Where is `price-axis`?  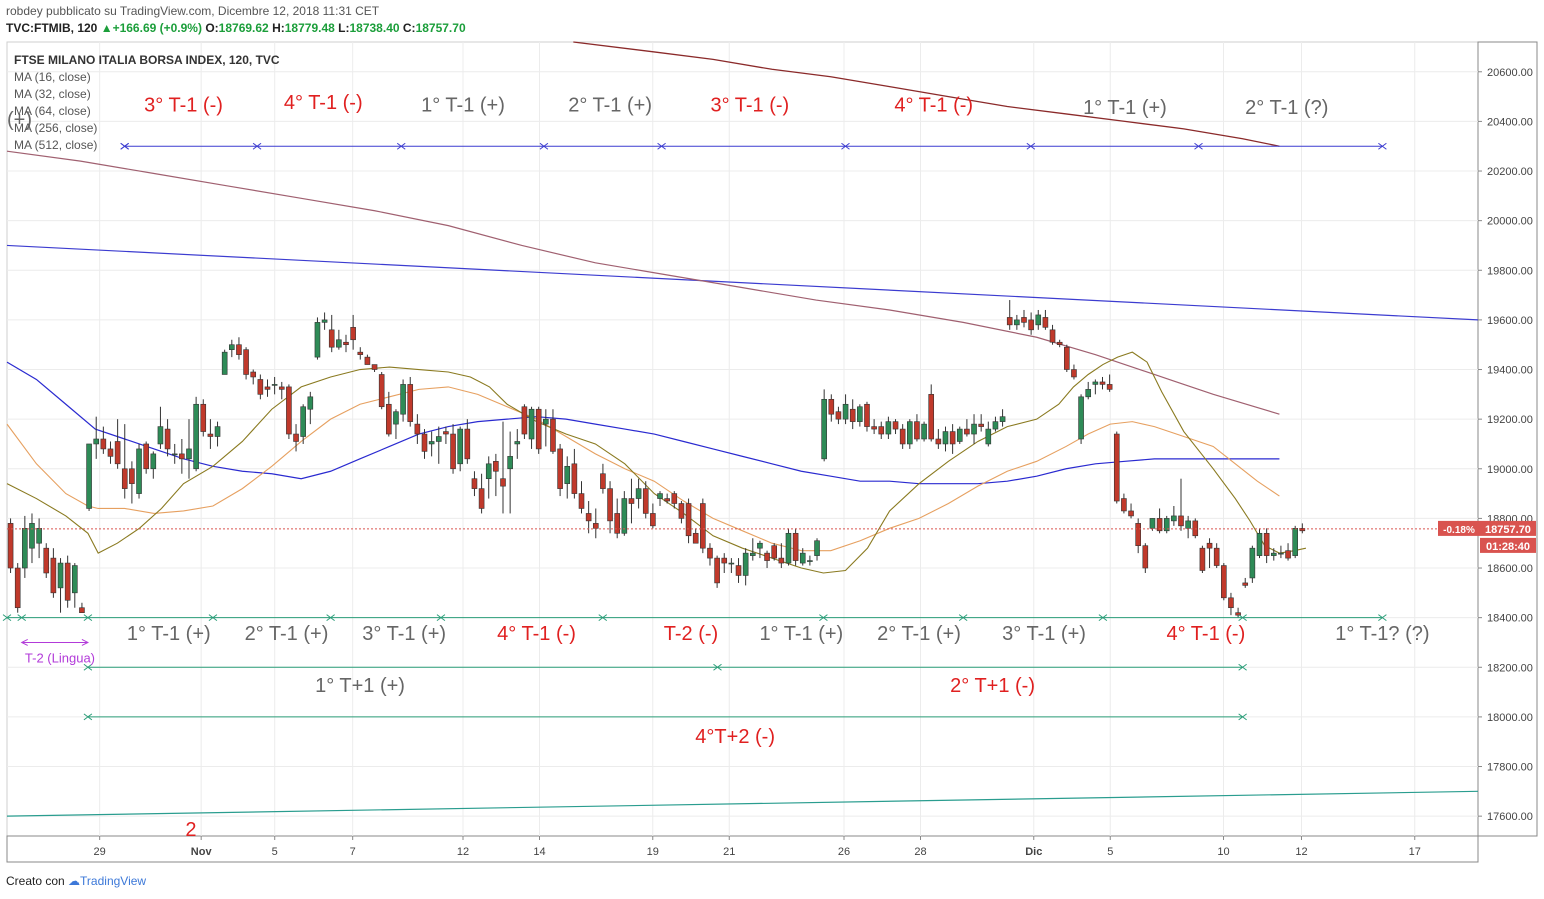
price-axis is located at coordinates (1507, 439).